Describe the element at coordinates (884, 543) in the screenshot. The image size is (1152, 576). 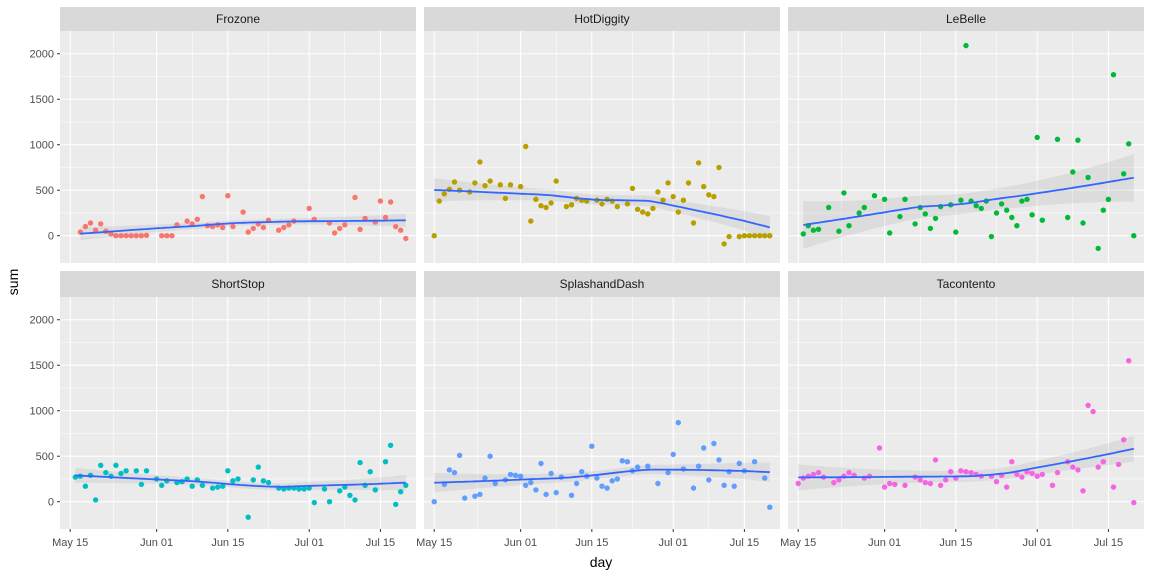
I see `x-tick-label: Jun 01` at that location.